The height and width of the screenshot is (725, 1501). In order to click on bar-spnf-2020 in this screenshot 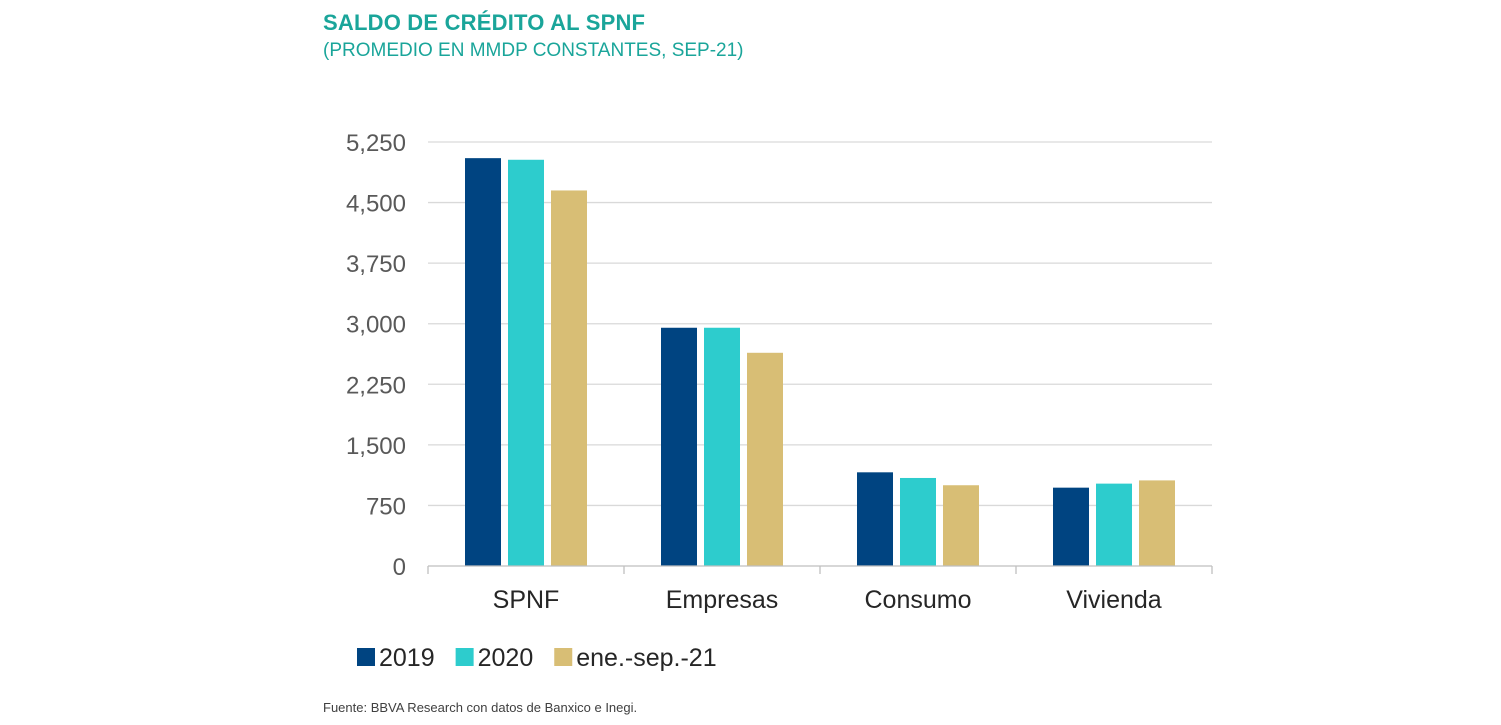, I will do `click(526, 362)`.